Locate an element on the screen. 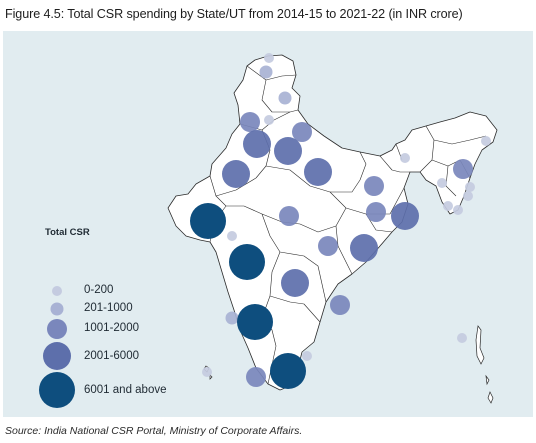 This screenshot has width=536, height=443. andaman-nicobar-islands is located at coordinates (484, 364).